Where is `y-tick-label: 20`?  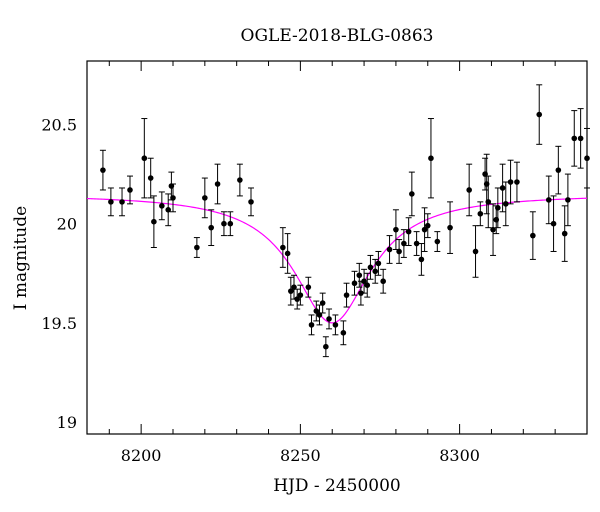 y-tick-label: 20 is located at coordinates (67, 224).